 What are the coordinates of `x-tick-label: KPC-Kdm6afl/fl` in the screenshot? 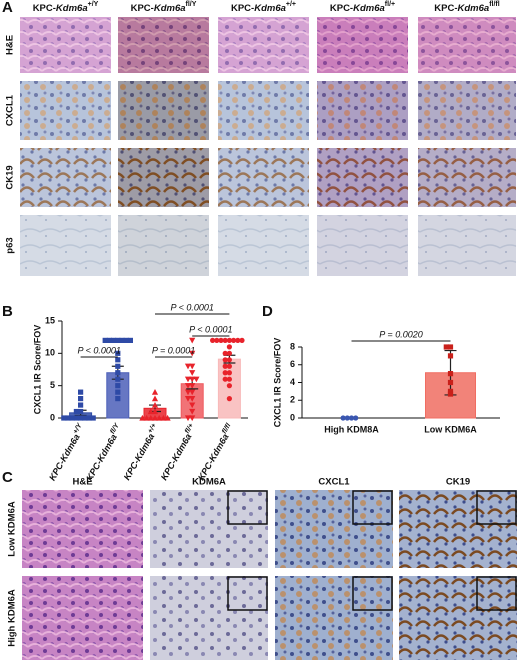 It's located at (216, 452).